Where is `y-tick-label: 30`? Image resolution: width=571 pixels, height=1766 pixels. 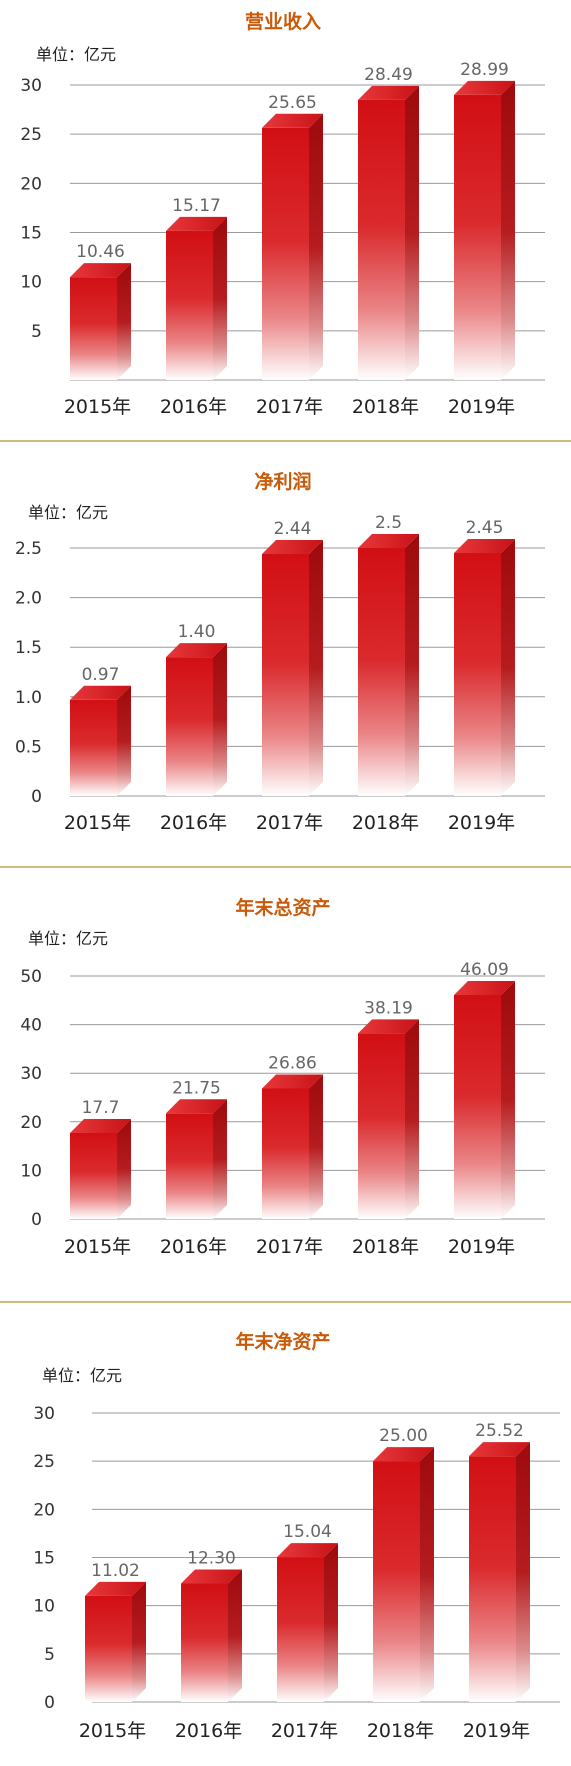 y-tick-label: 30 is located at coordinates (31, 1074).